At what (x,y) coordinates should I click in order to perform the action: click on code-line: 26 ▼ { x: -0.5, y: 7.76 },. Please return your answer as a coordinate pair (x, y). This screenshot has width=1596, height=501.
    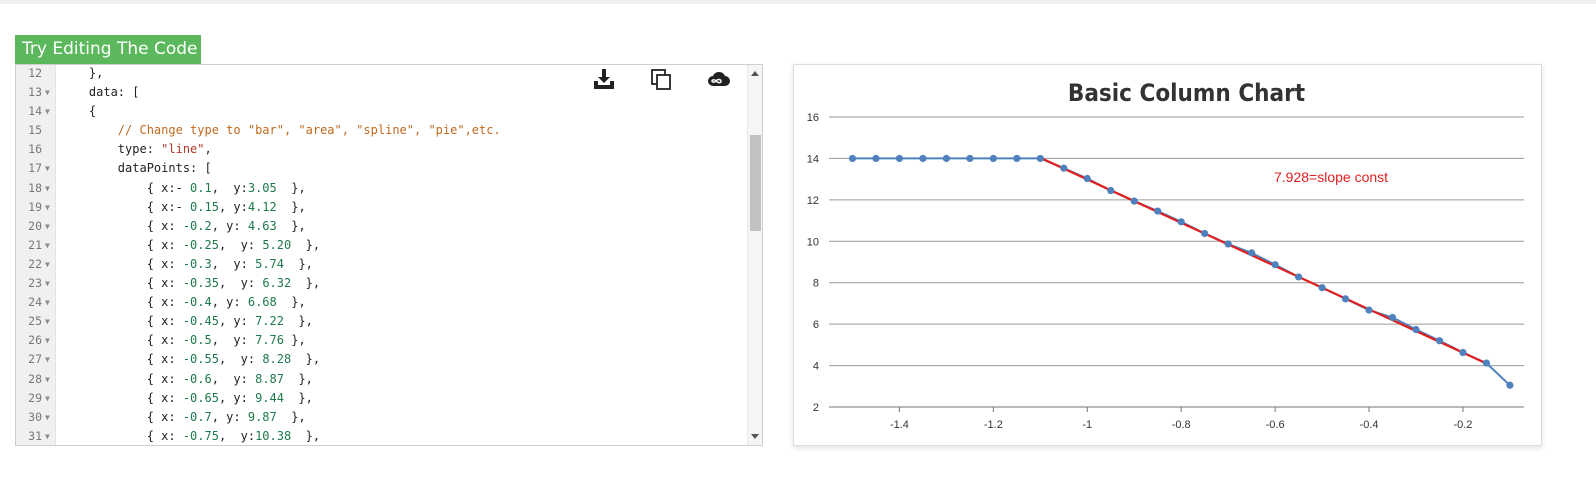
    Looking at the image, I should click on (381, 340).